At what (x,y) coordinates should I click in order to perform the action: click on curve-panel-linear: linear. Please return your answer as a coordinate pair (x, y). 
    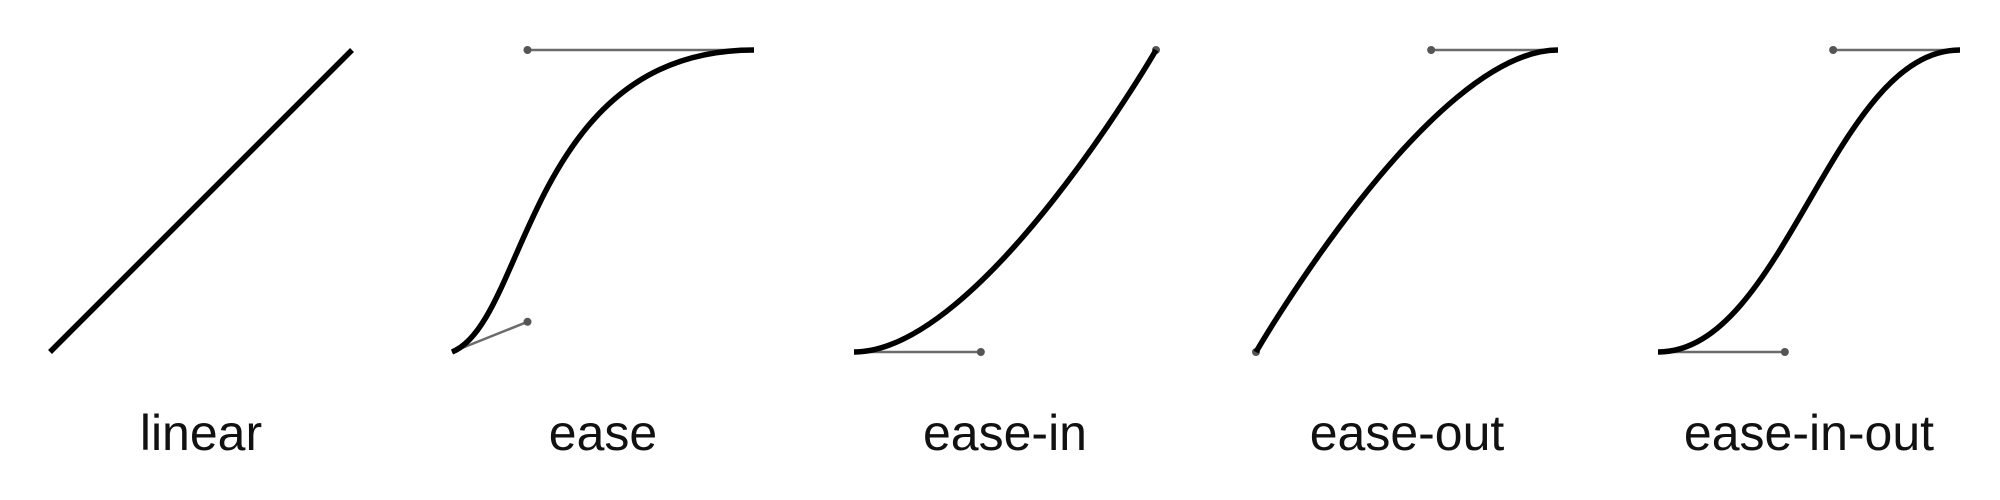
    Looking at the image, I should click on (201, 254).